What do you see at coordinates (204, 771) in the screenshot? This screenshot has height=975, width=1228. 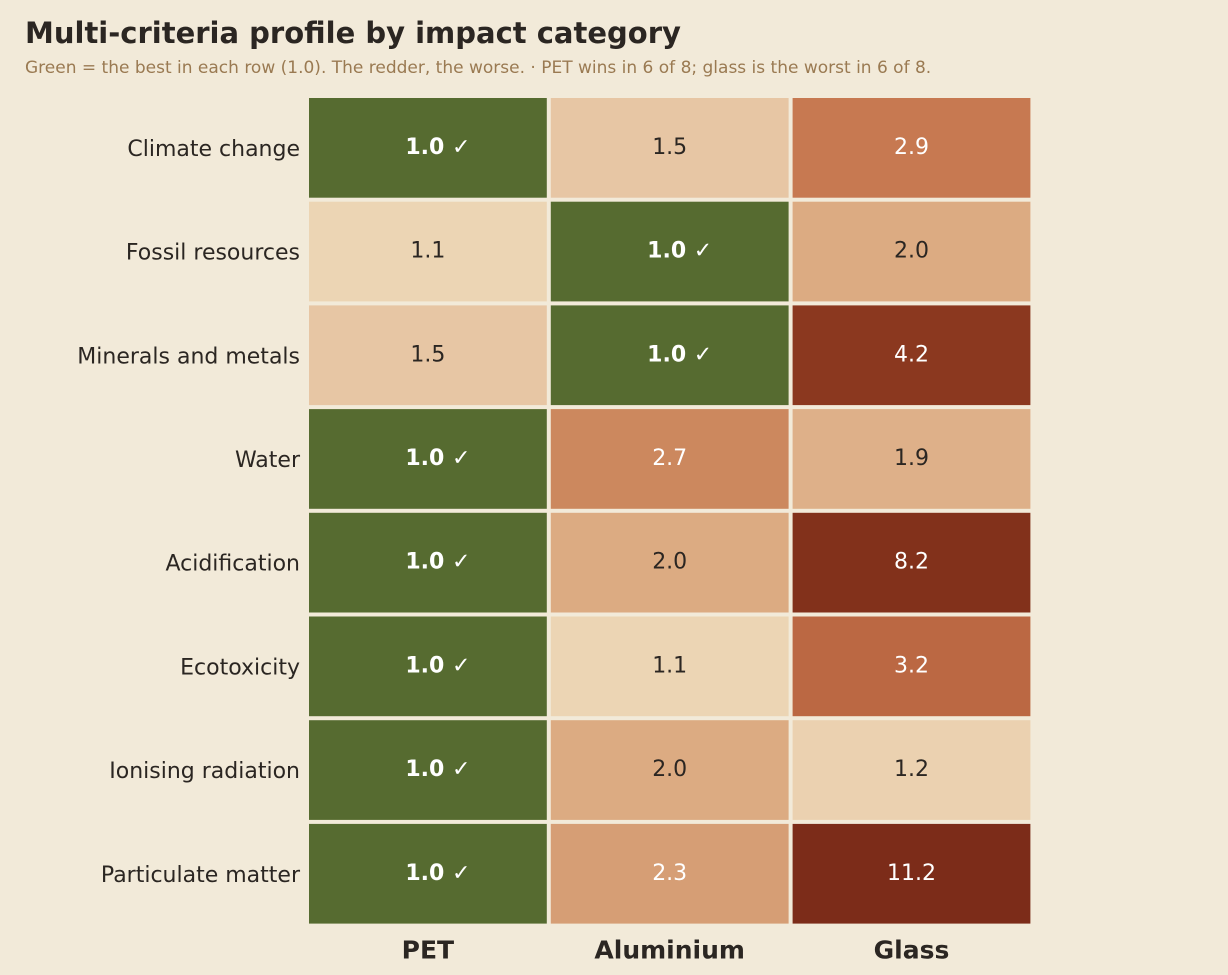 I see `row-label: Ionising radiation` at bounding box center [204, 771].